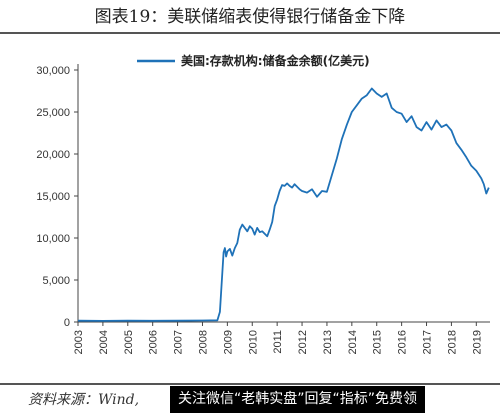  I want to click on x-tick-label: 2006, so click(154, 342).